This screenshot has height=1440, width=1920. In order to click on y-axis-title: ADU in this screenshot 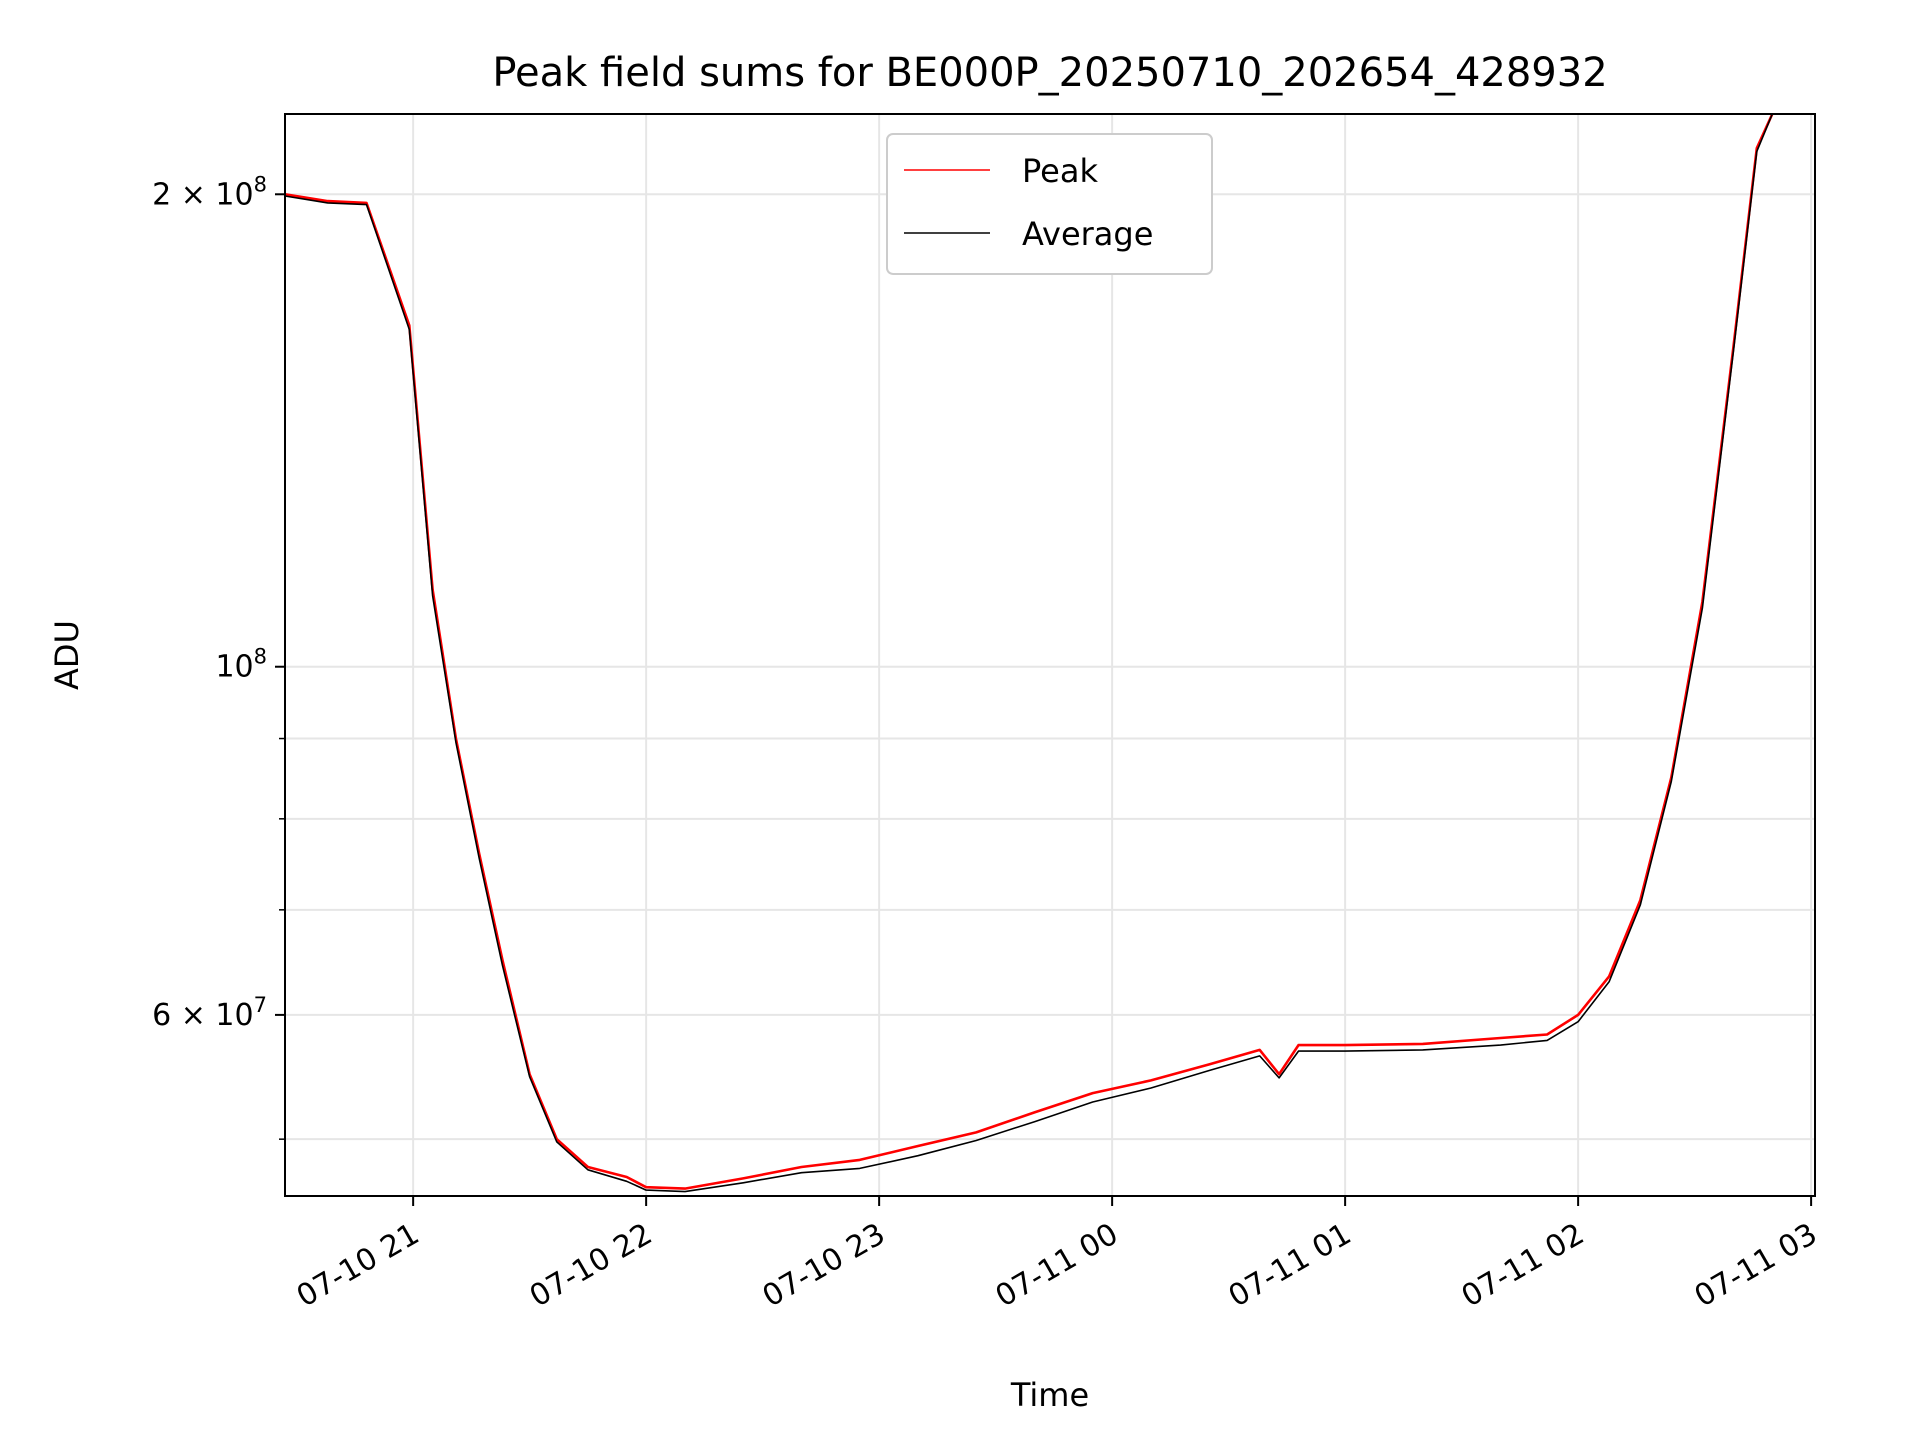, I will do `click(67, 655)`.